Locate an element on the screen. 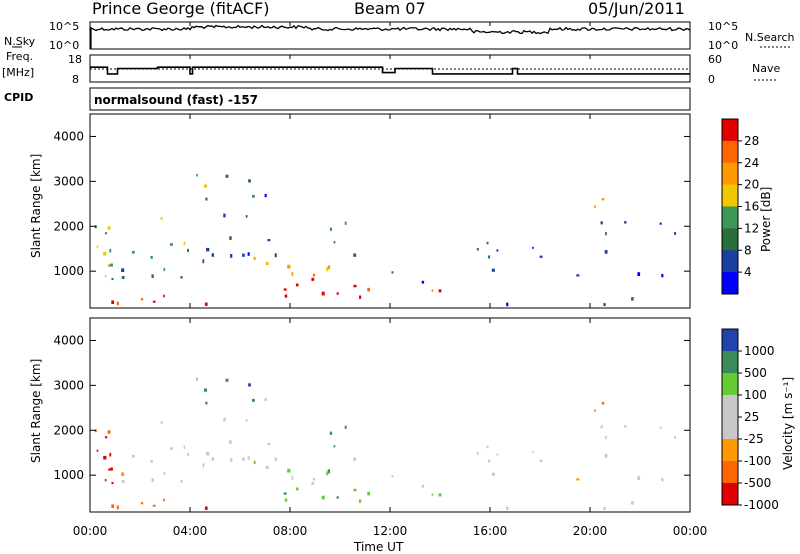 The image size is (800, 554). cpid-panel-frame is located at coordinates (390, 99).